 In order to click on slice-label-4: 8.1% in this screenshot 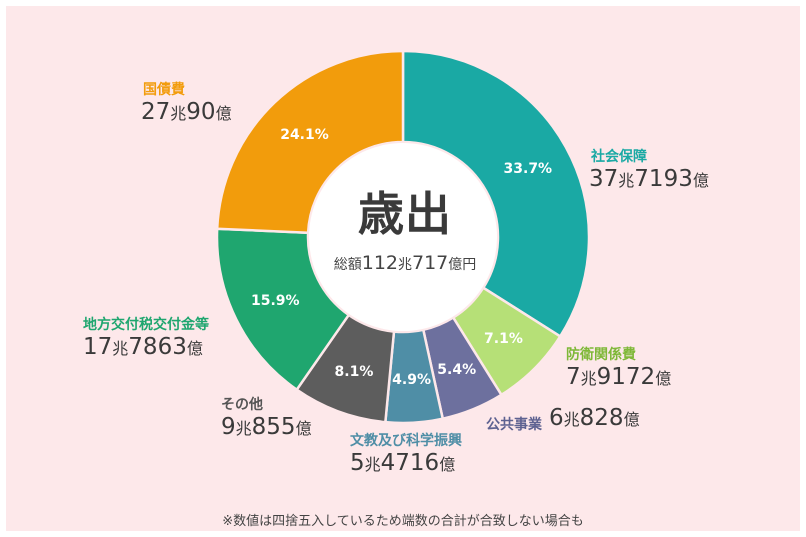, I will do `click(354, 372)`.